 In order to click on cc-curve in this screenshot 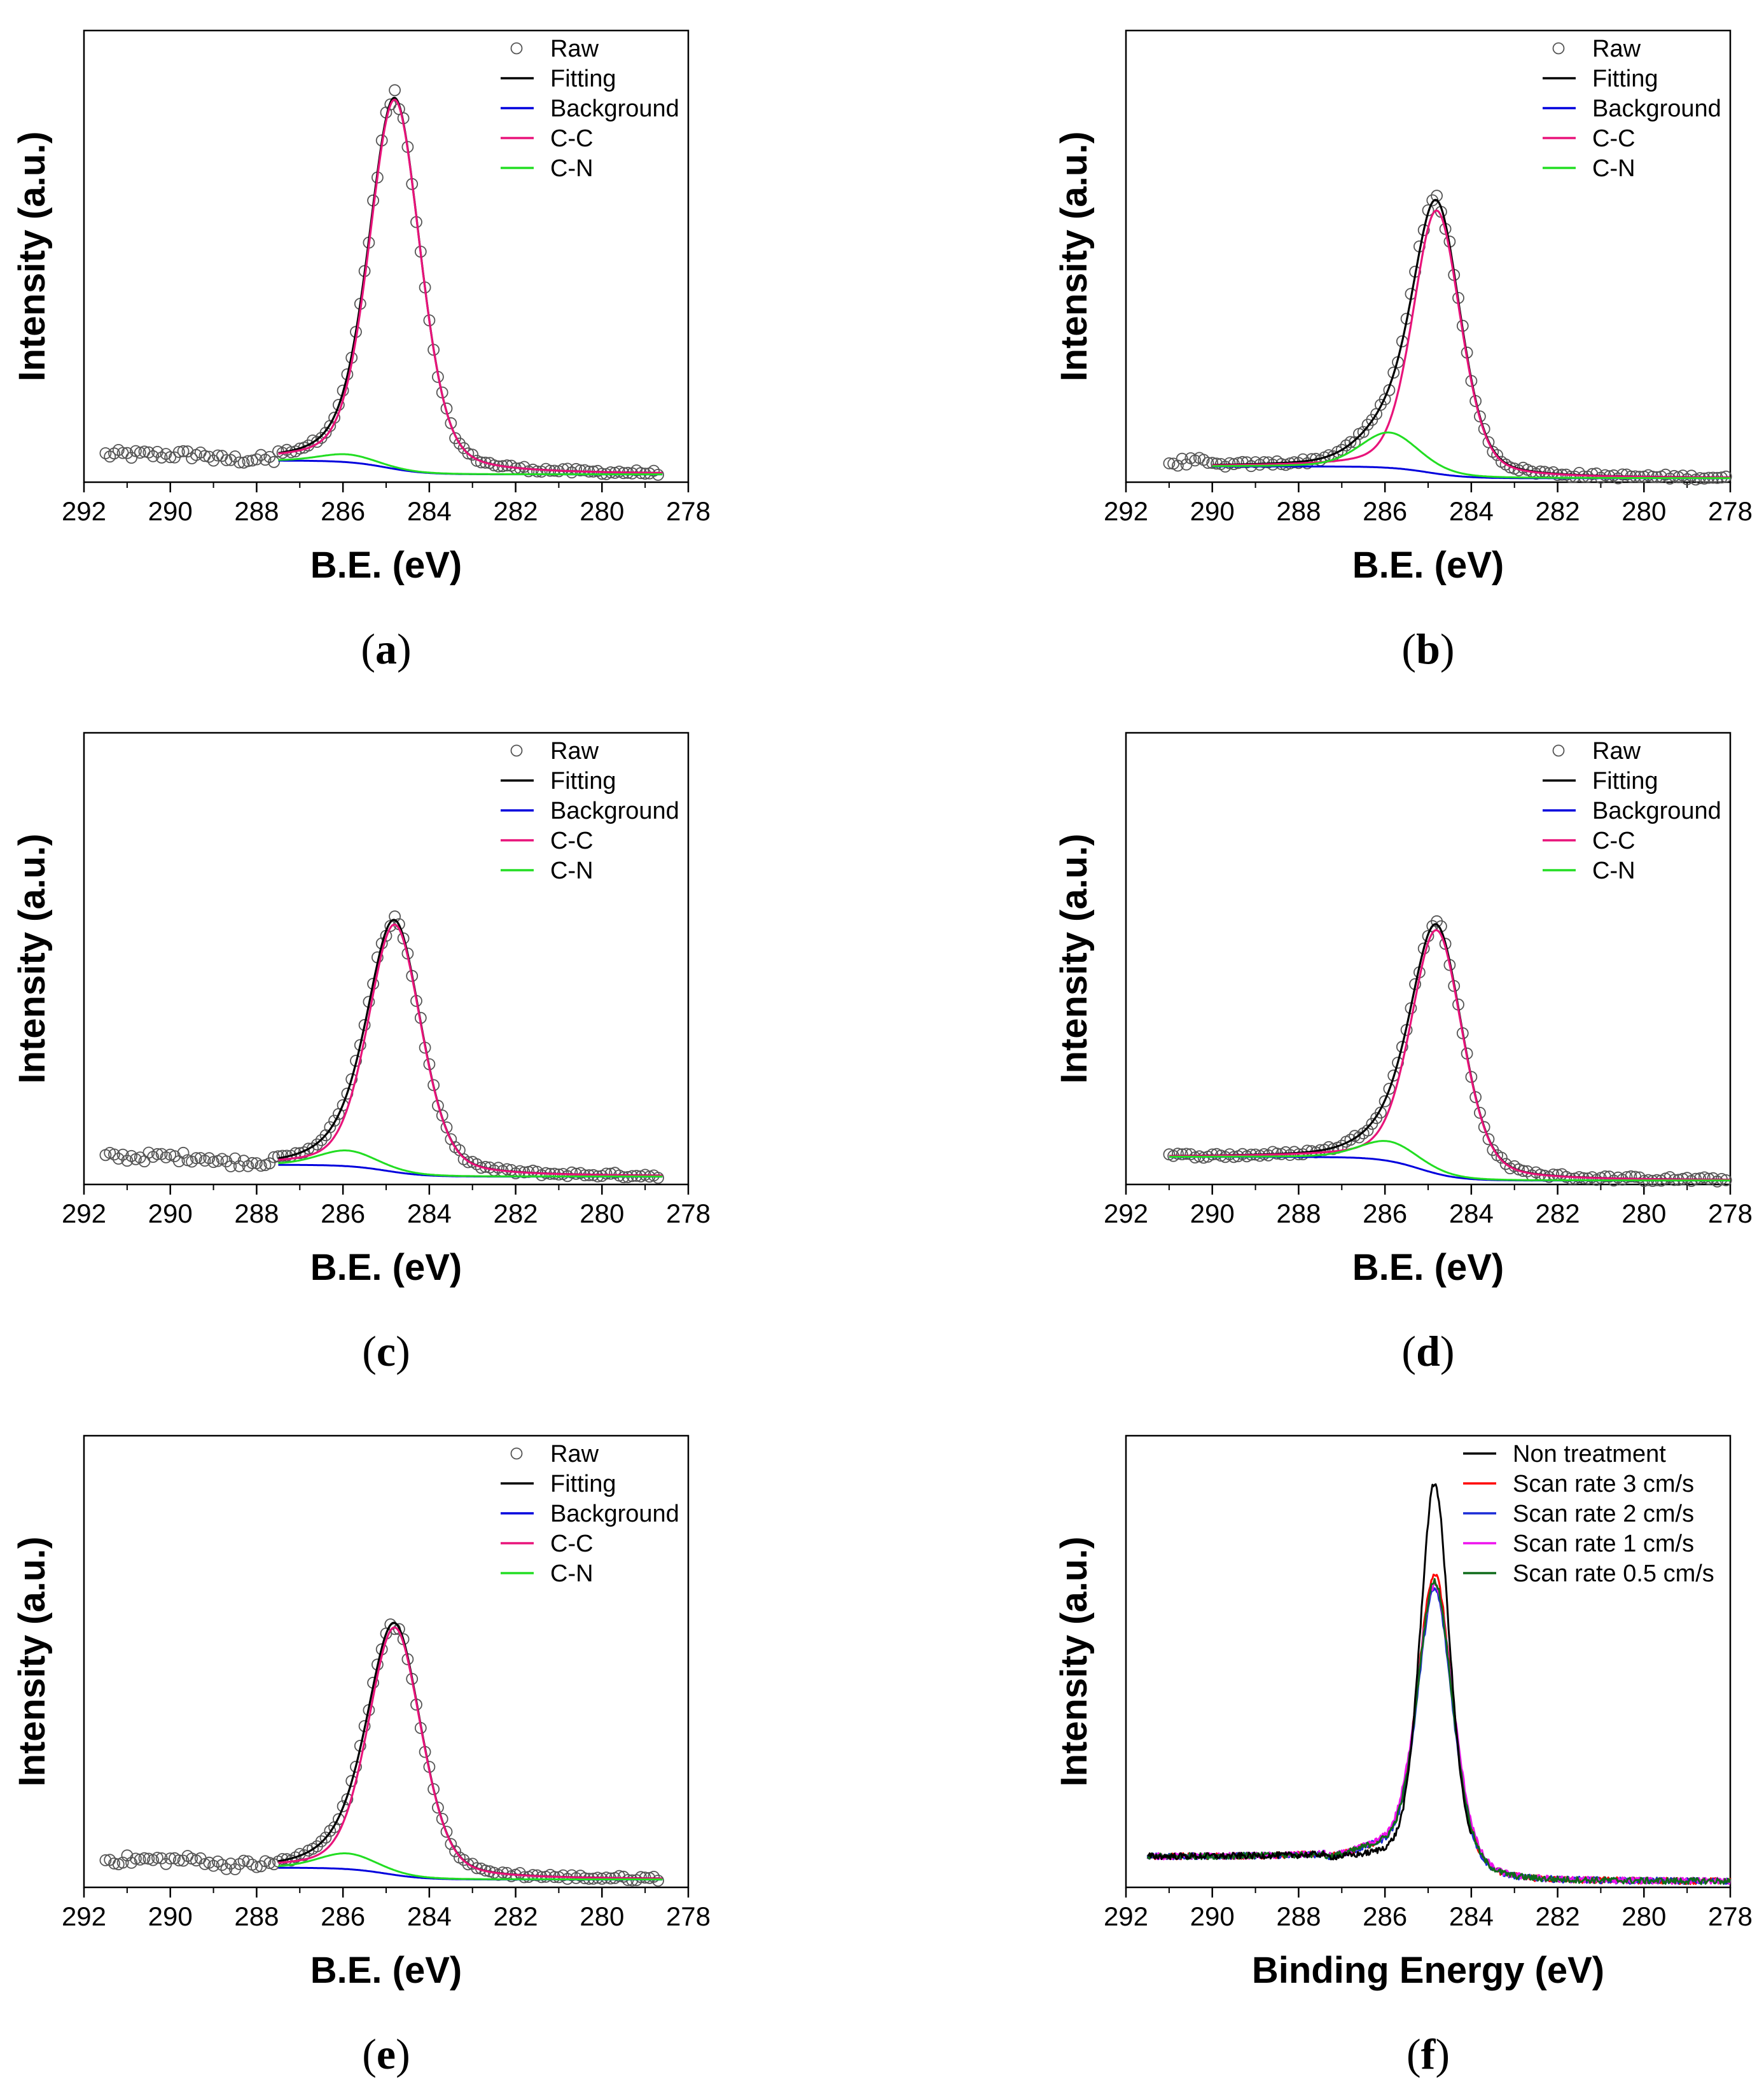, I will do `click(1471, 344)`.